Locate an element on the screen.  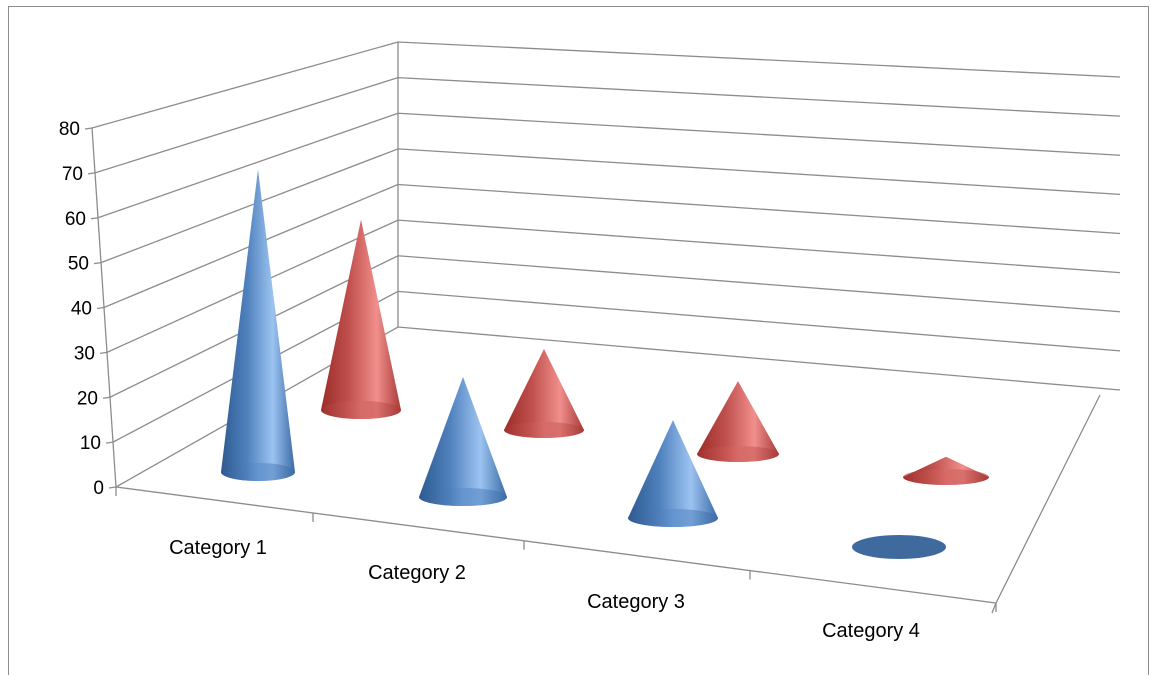
y-tick-label: 80 is located at coordinates (69, 129).